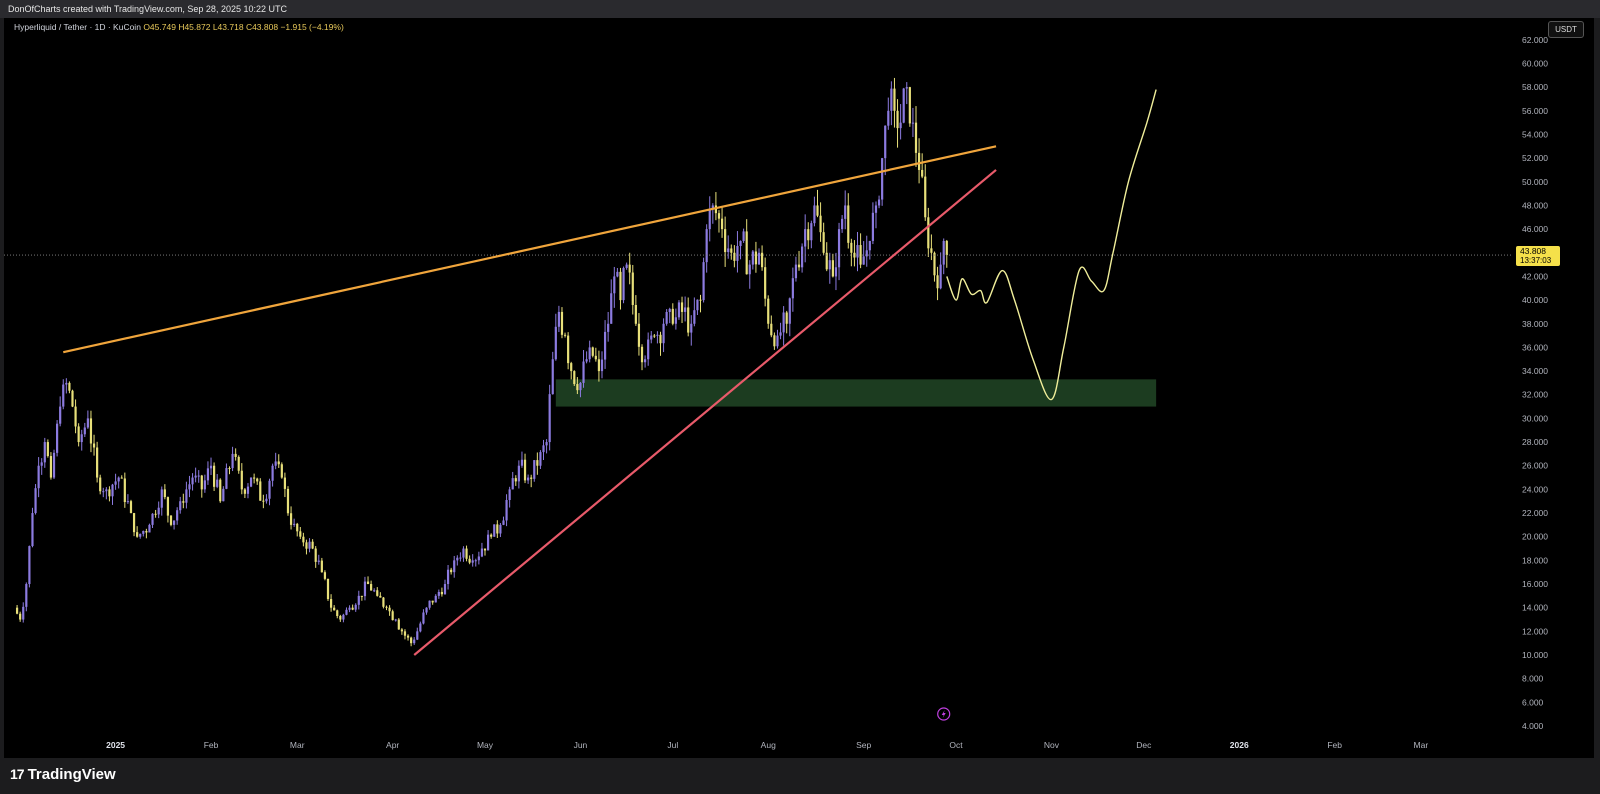  I want to click on support-zone, so click(856, 393).